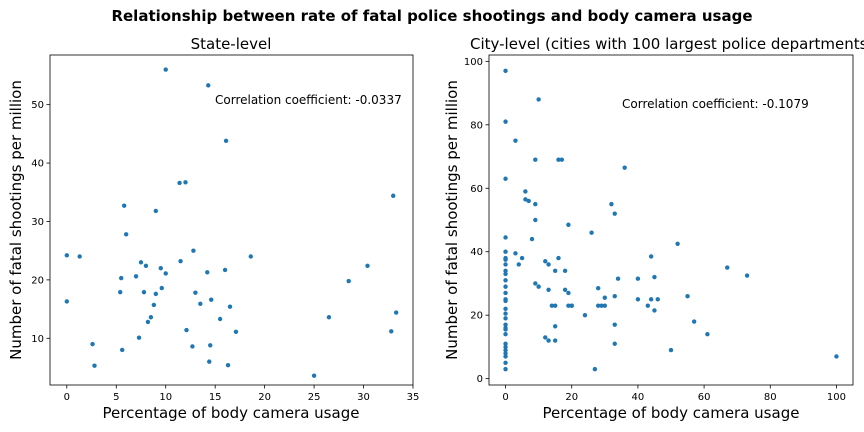 The width and height of the screenshot is (864, 432). Describe the element at coordinates (231, 413) in the screenshot. I see `x-axis-label: Percentage of body camera usage` at that location.